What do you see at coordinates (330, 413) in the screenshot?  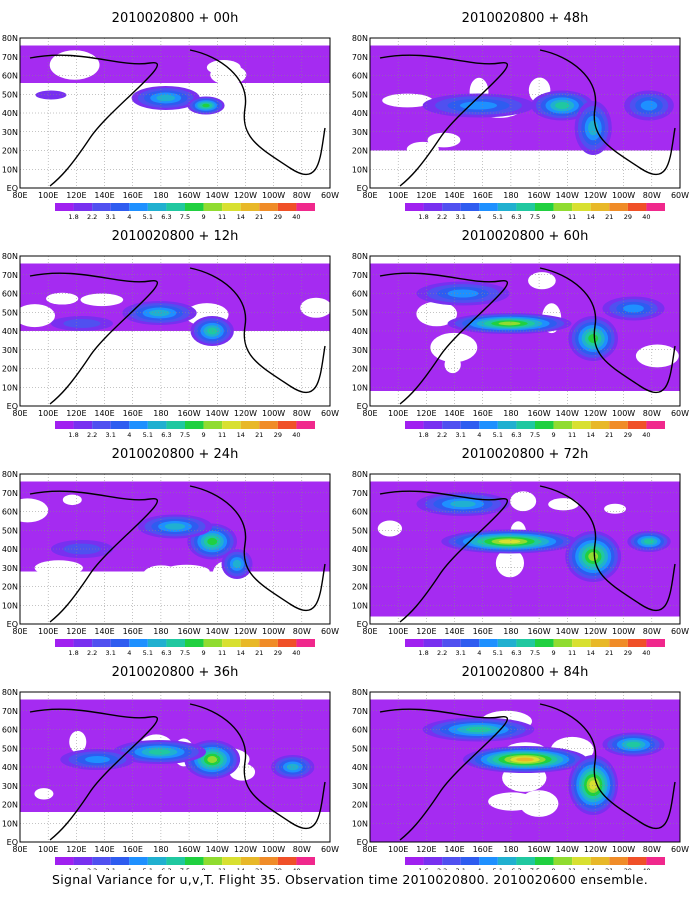 I see `longitude-label: 60W` at bounding box center [330, 413].